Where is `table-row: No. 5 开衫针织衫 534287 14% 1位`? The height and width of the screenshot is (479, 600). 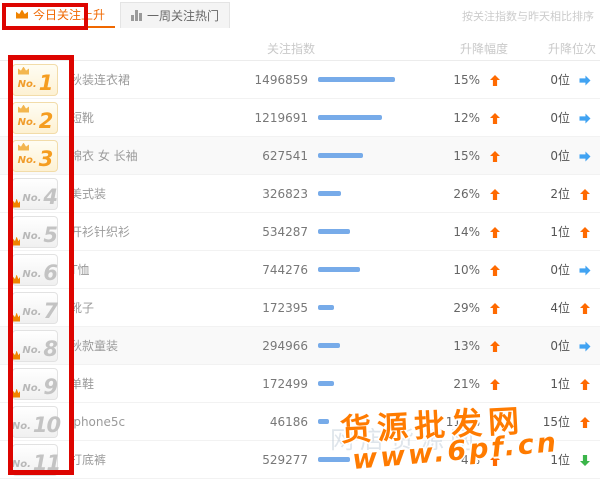 table-row: No. 5 开衫针织衫 534287 14% 1位 is located at coordinates (300, 232).